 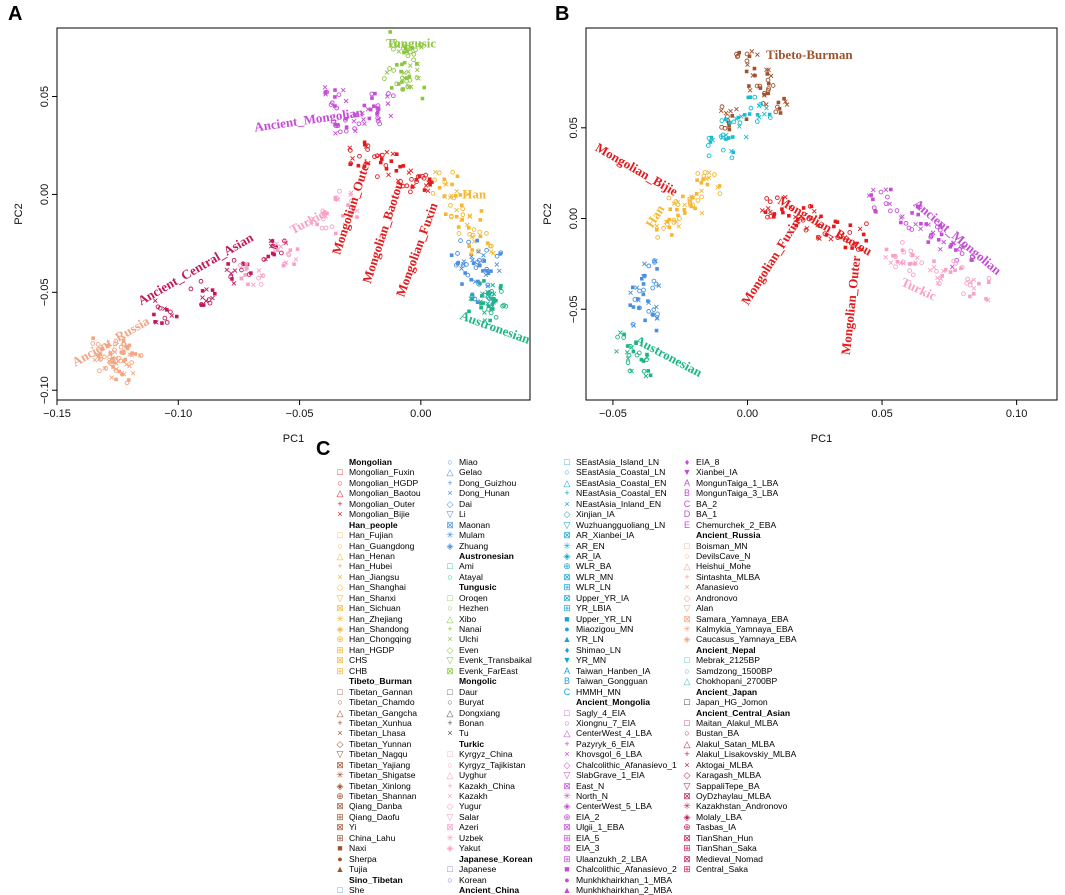 What do you see at coordinates (567, 691) in the screenshot?
I see `legend-marker-icon: C` at bounding box center [567, 691].